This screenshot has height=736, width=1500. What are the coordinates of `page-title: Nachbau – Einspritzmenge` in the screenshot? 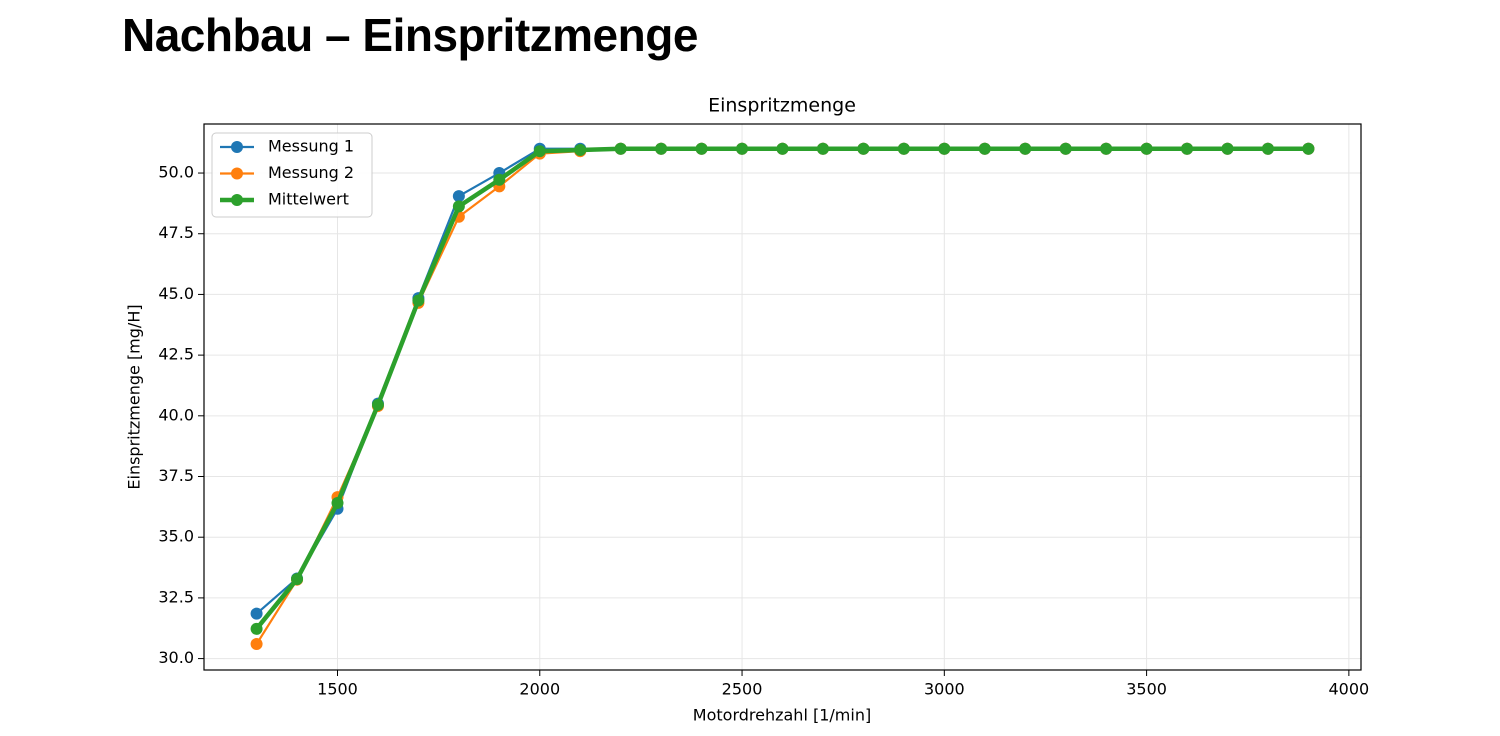 It's located at (410, 35).